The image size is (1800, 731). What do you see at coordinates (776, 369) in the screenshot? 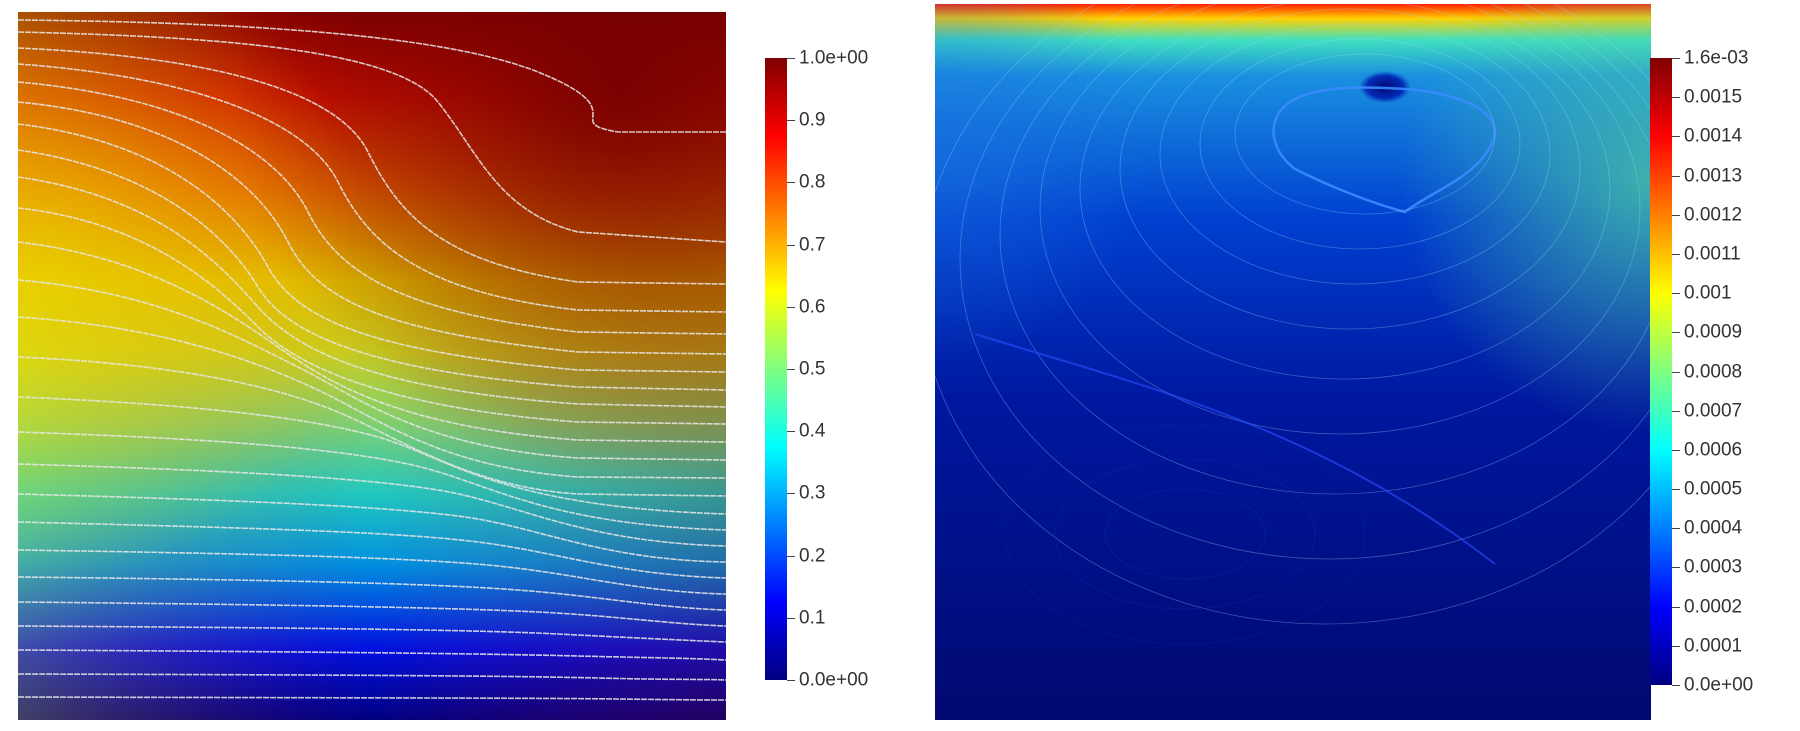
I see `left-colorbar` at bounding box center [776, 369].